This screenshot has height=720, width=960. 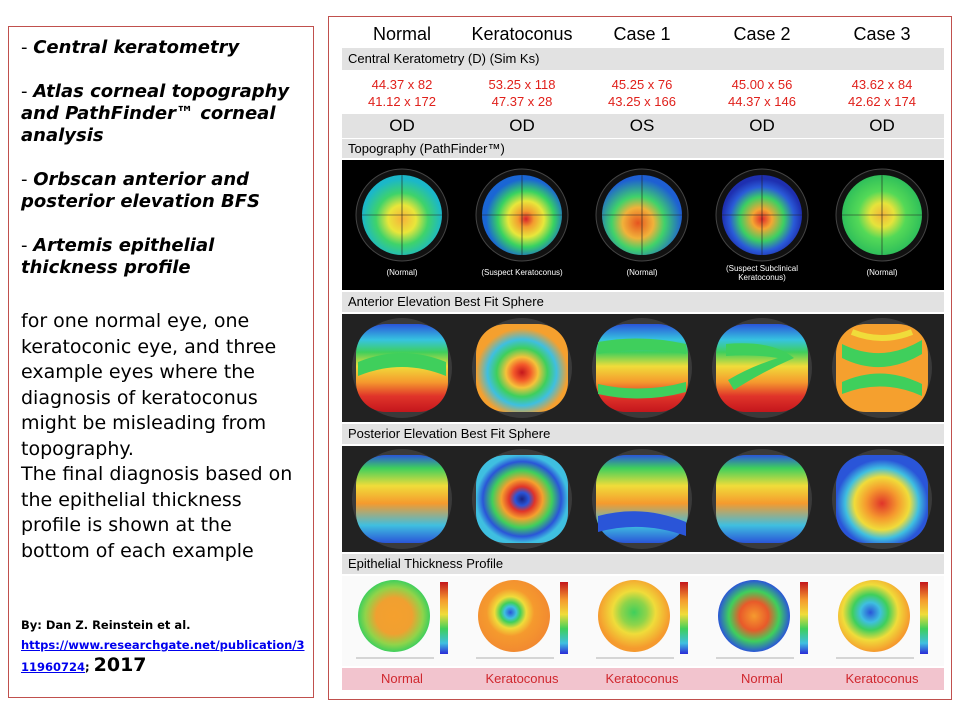 I want to click on topo-map-normal, so click(x=402, y=215).